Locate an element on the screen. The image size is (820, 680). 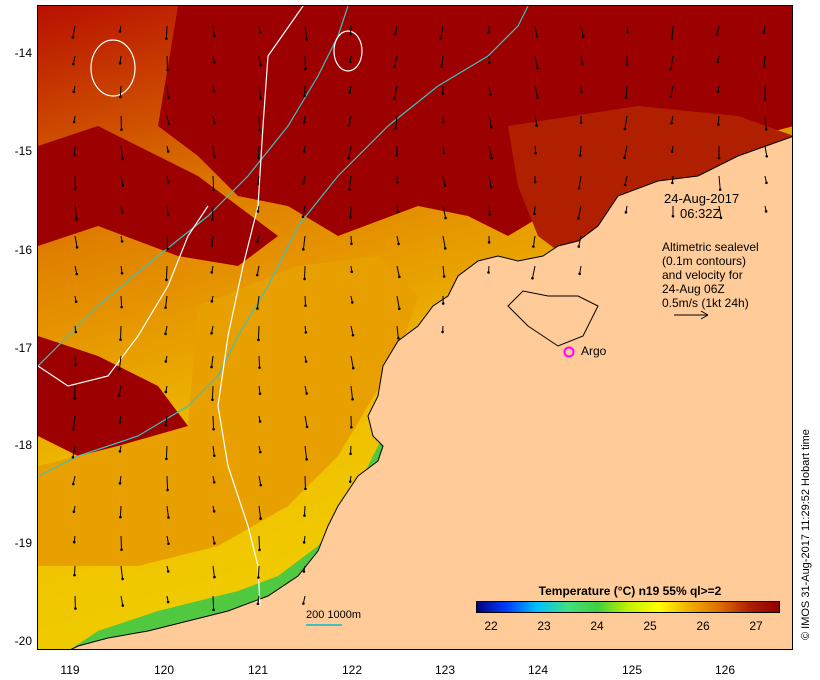
lon-tick-label: 124 is located at coordinates (538, 670).